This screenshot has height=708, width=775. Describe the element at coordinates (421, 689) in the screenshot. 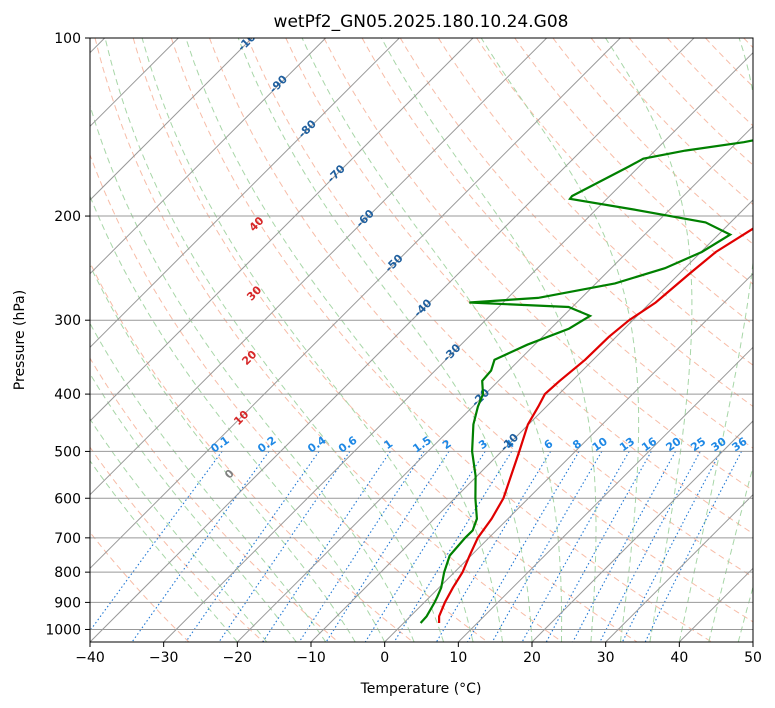

I see `x-axis-label: Temperature (°C)` at that location.